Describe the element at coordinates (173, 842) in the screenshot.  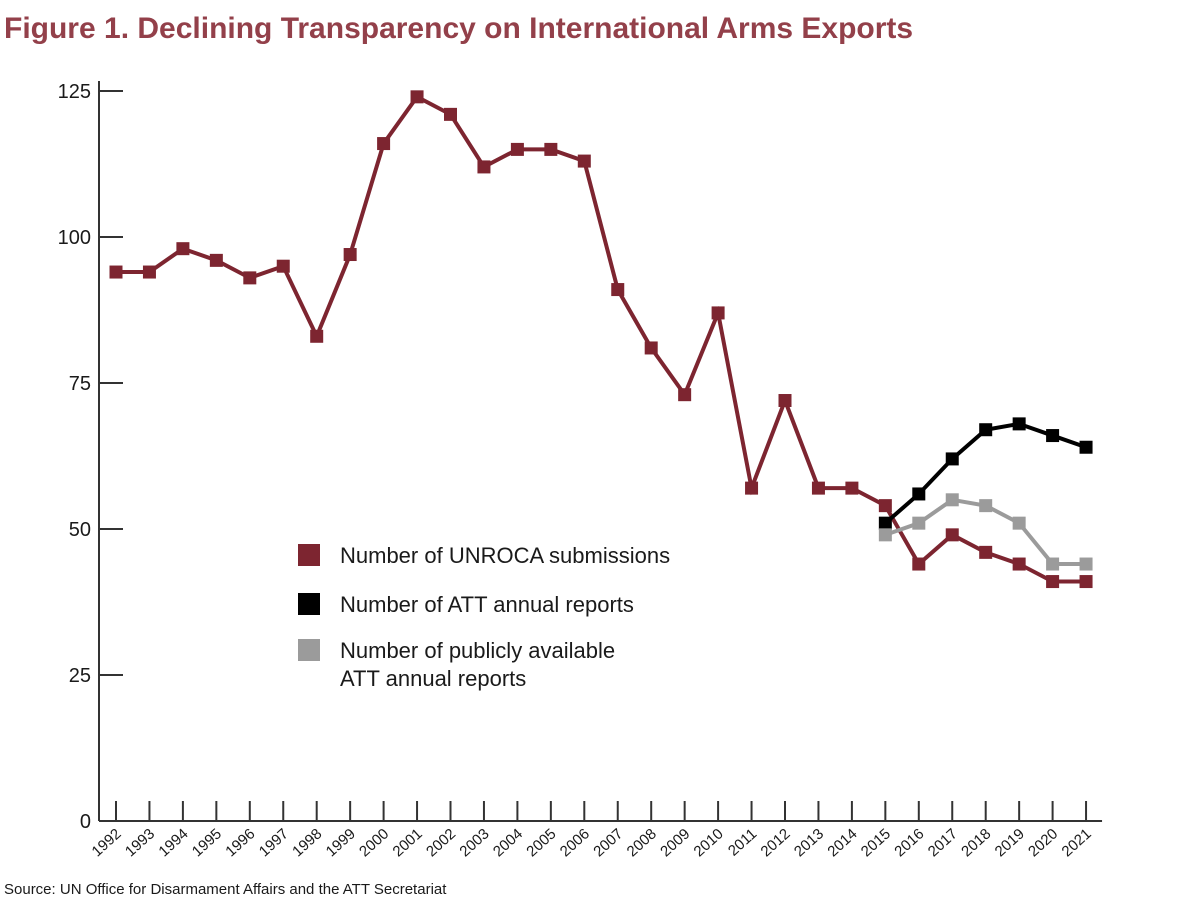
I see `x-tick-label: 1994` at that location.